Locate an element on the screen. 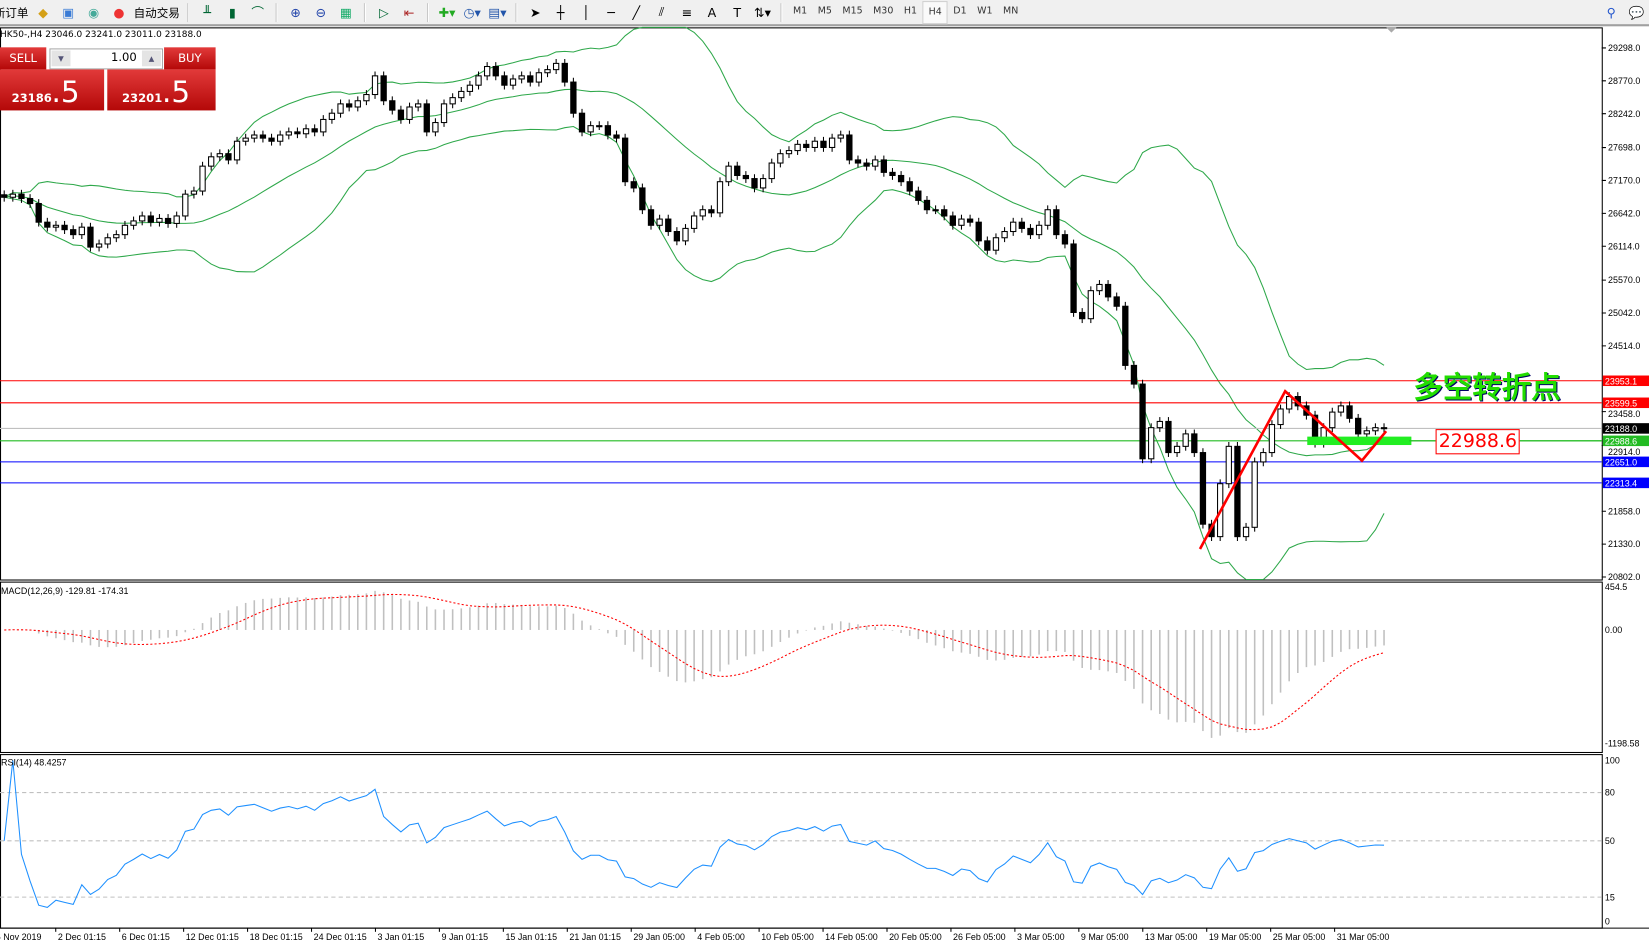 This screenshot has width=1649, height=948. new-order-button: 新订单 is located at coordinates (14, 12).